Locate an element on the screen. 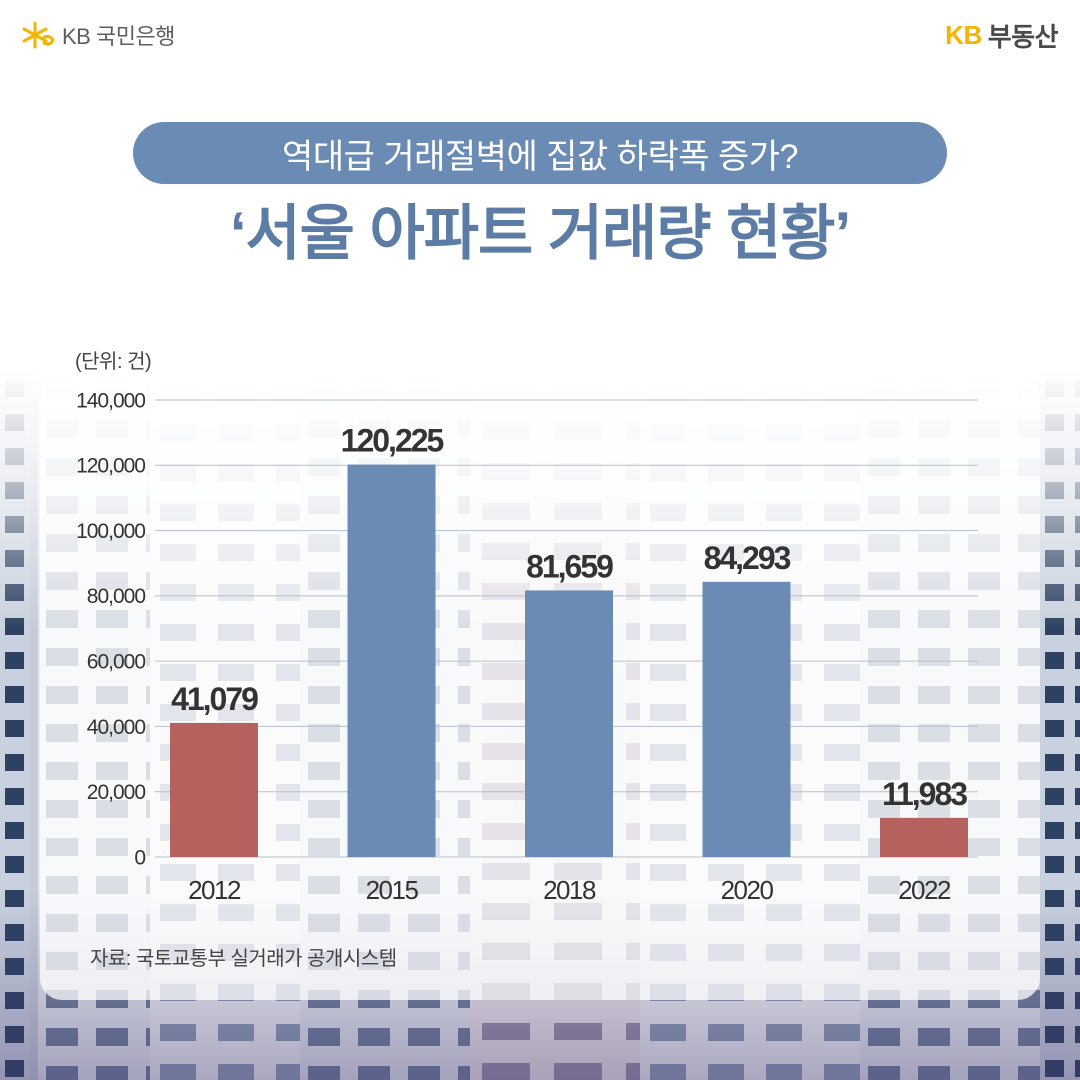 The width and height of the screenshot is (1080, 1080). kb-real-estate-logo-prefix: KB is located at coordinates (963, 34).